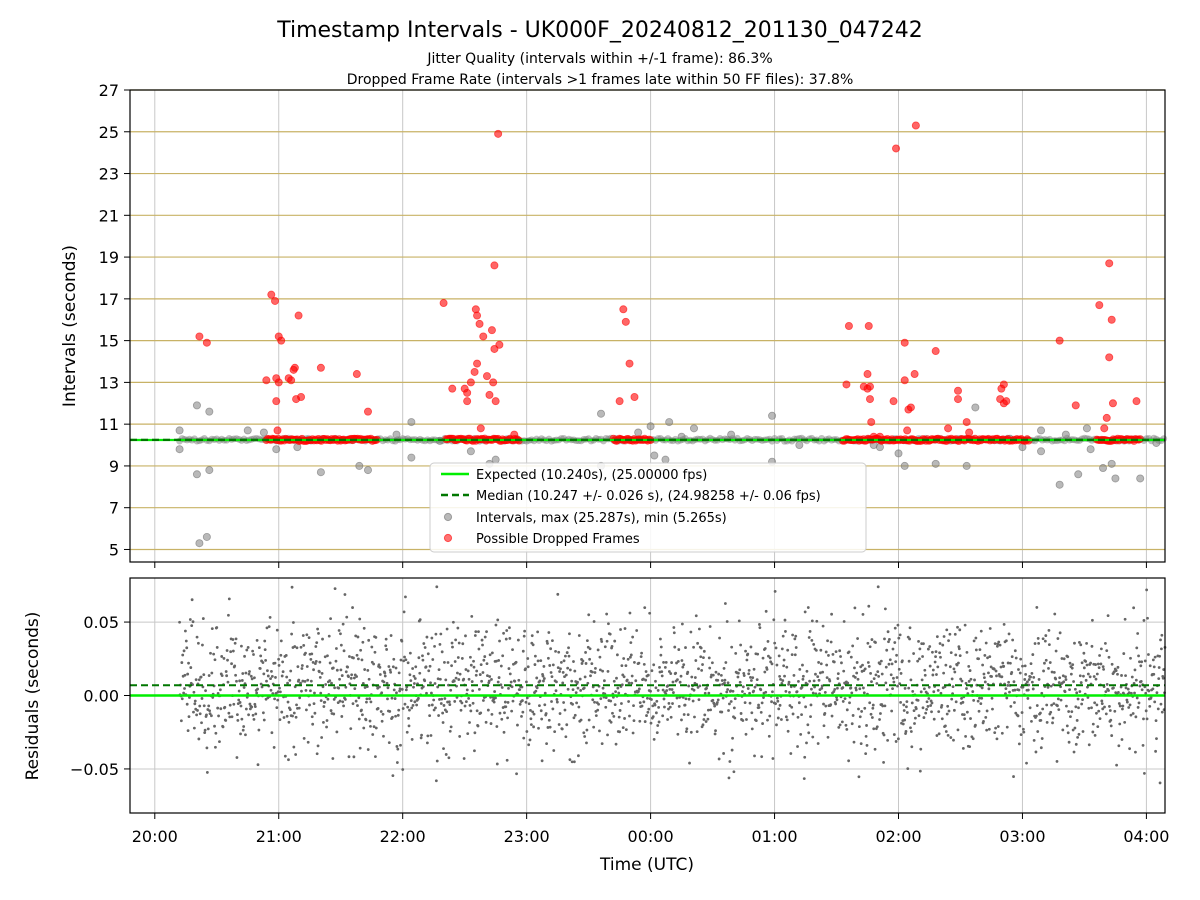 Image resolution: width=1200 pixels, height=900 pixels. I want to click on residuals-y-tick-label: −0.05, so click(94, 769).